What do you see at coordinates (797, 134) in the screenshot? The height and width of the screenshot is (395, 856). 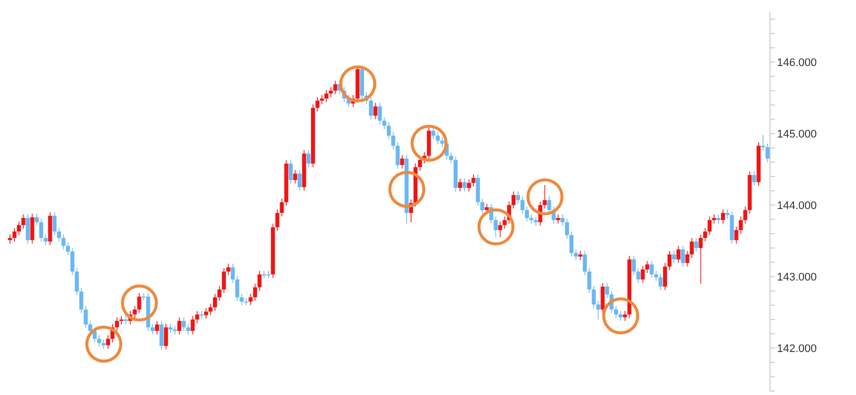 I see `y-tick-label: 145.000` at bounding box center [797, 134].